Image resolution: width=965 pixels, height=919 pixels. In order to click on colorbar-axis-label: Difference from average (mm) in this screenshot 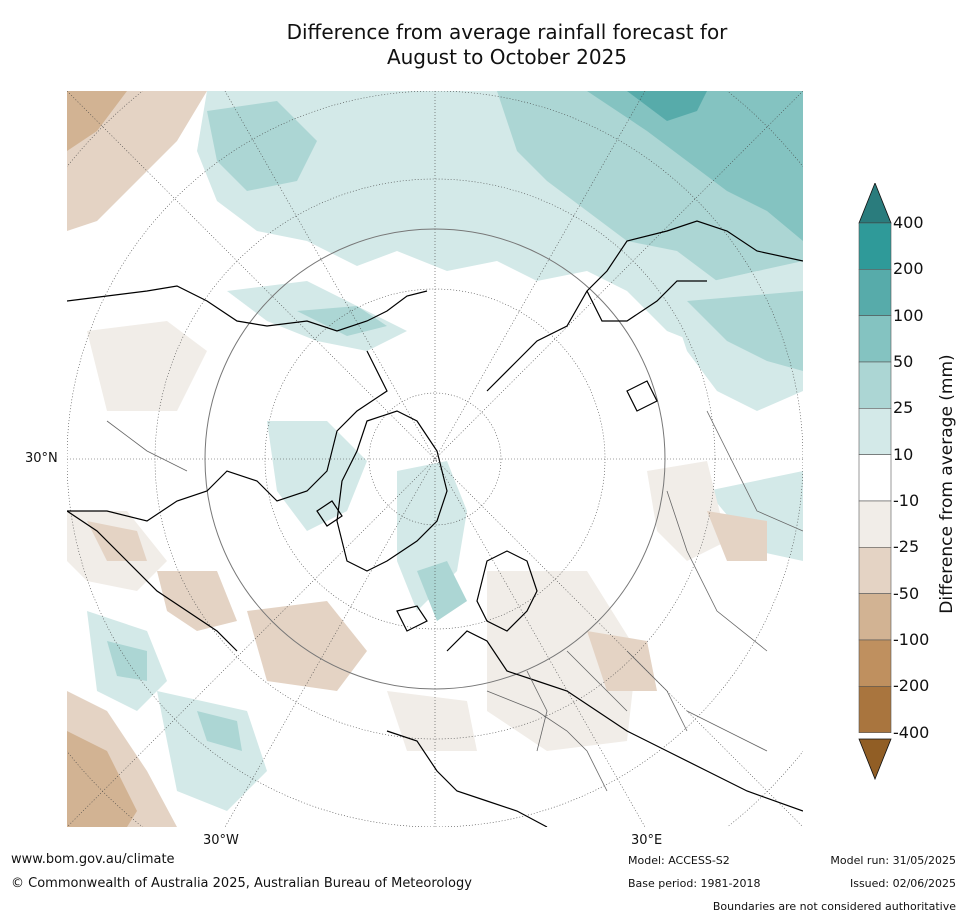, I will do `click(947, 484)`.